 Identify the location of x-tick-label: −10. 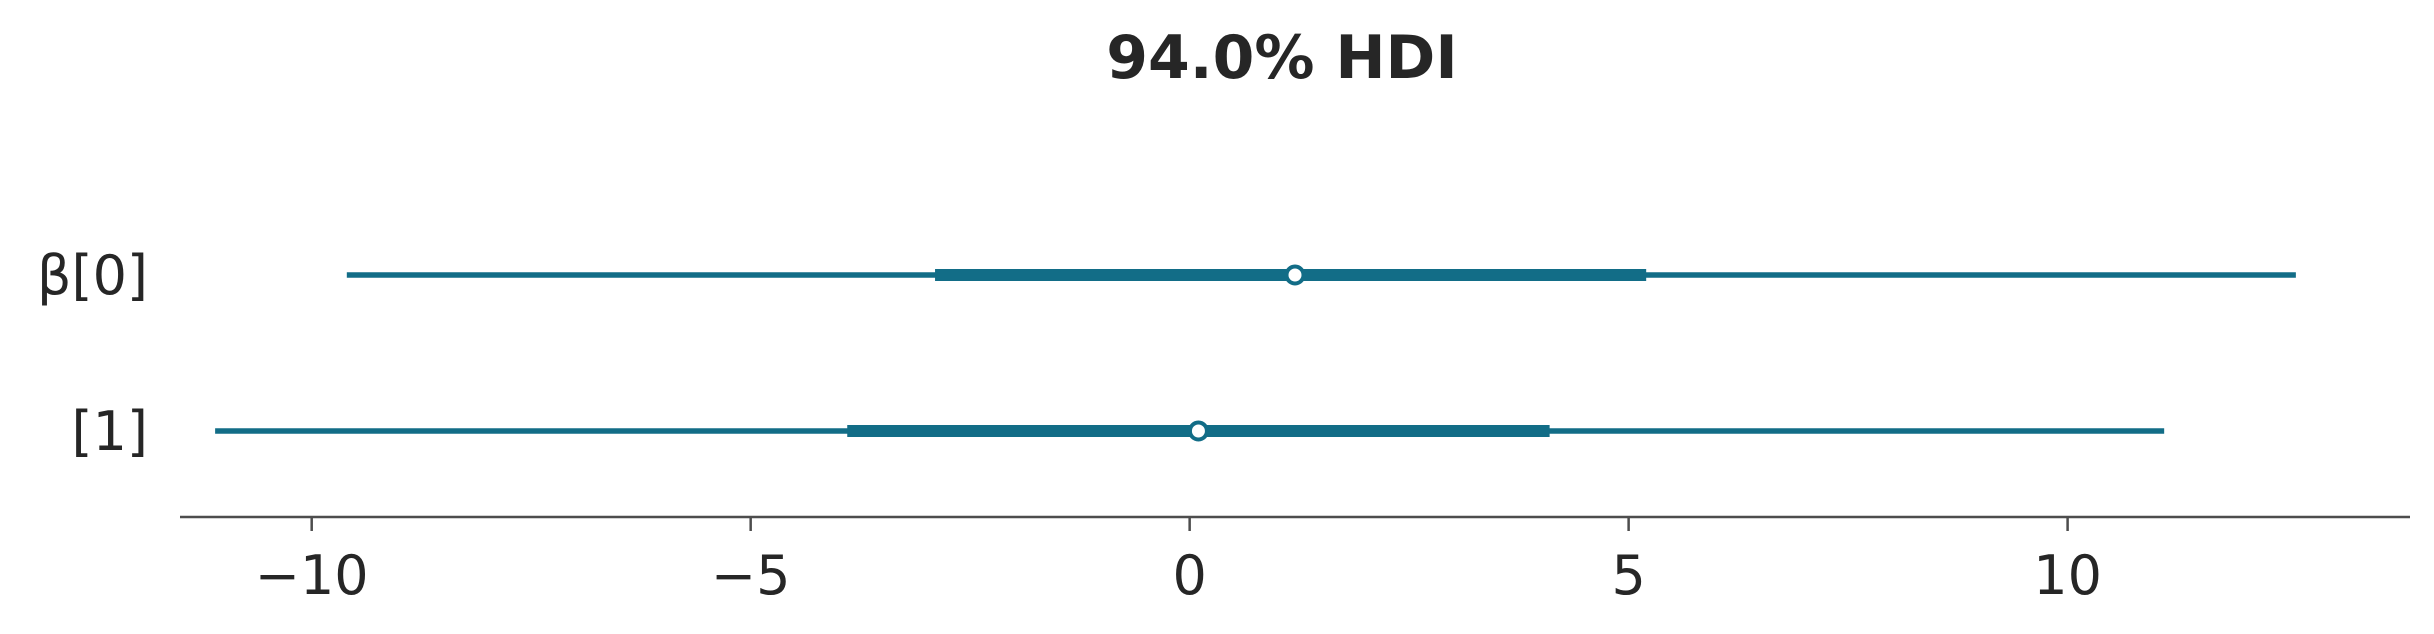
(312, 575).